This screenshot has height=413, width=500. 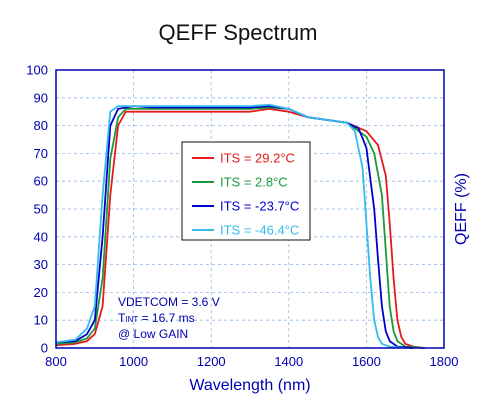 What do you see at coordinates (41, 320) in the screenshot?
I see `y-tick-label: 10` at bounding box center [41, 320].